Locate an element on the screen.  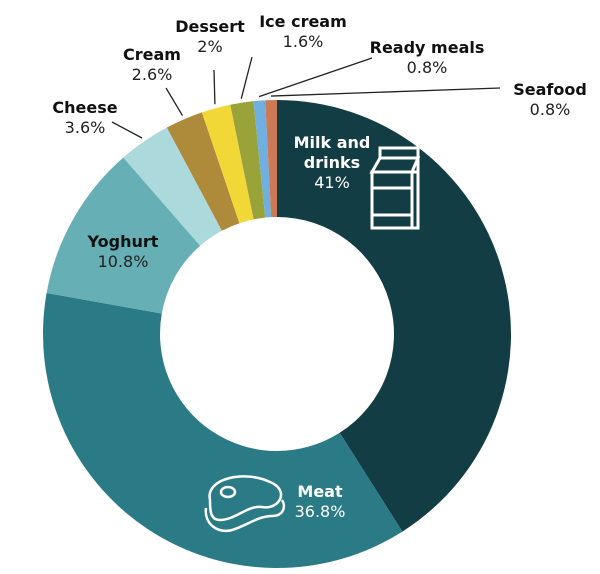
slice-ready-meals is located at coordinates (262, 159).